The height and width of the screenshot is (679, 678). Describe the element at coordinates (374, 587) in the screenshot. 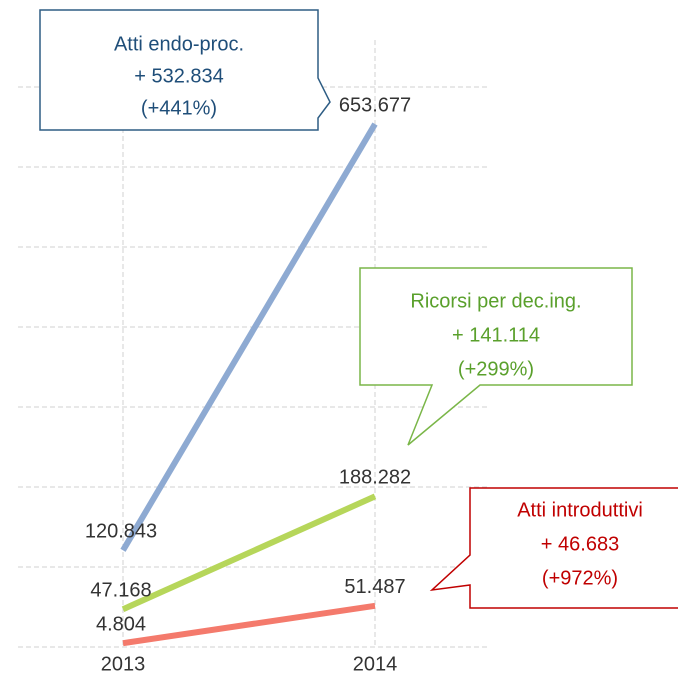

I see `data-label: 51.487` at that location.